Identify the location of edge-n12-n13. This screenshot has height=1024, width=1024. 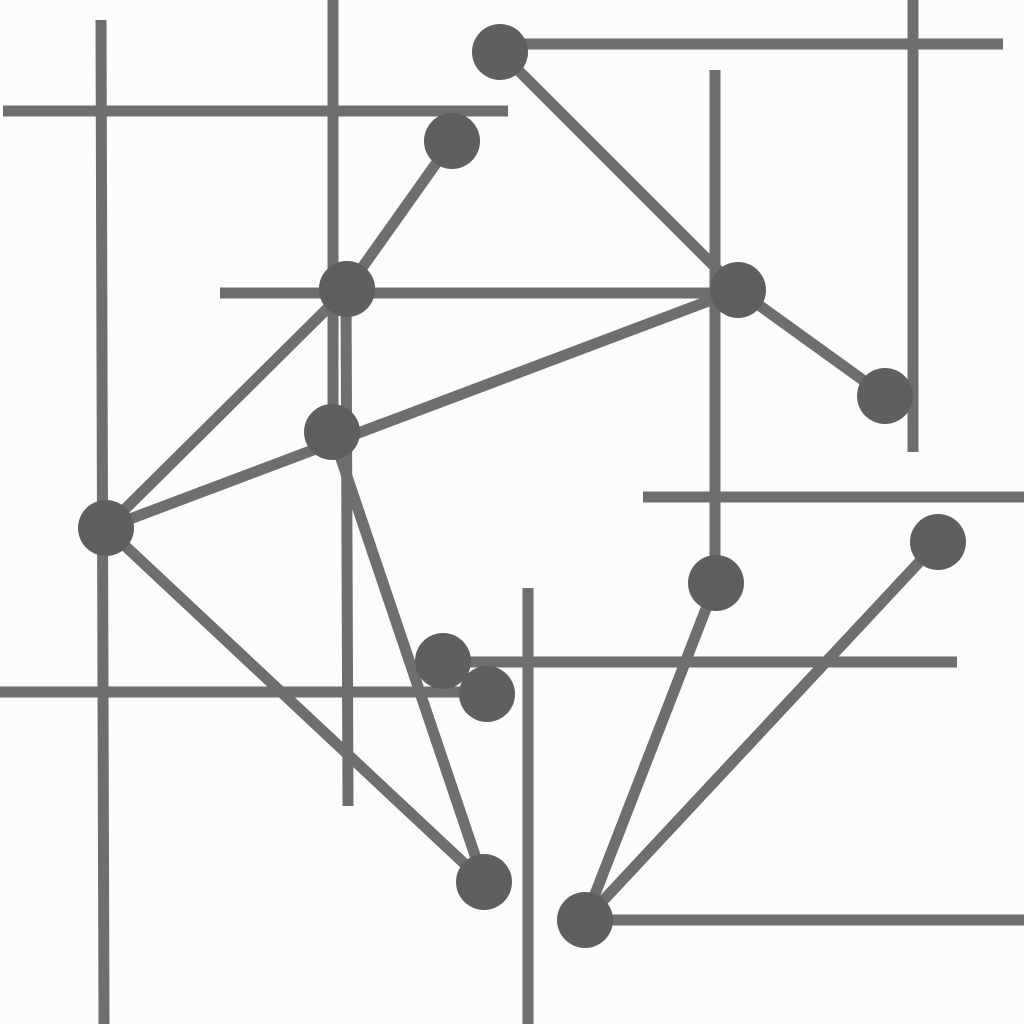
(650, 751).